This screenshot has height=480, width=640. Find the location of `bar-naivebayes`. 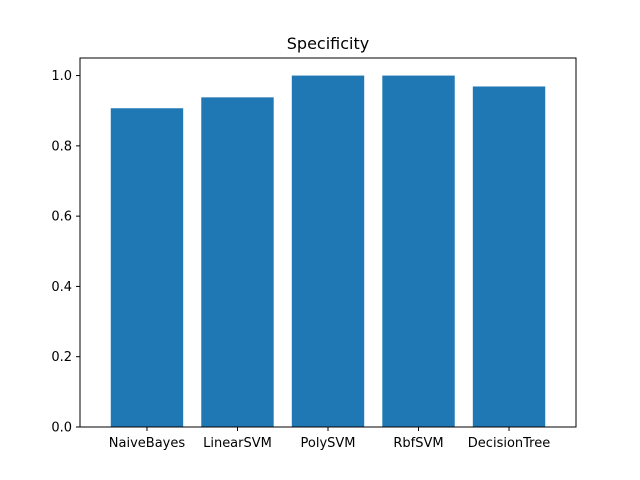

bar-naivebayes is located at coordinates (147, 267).